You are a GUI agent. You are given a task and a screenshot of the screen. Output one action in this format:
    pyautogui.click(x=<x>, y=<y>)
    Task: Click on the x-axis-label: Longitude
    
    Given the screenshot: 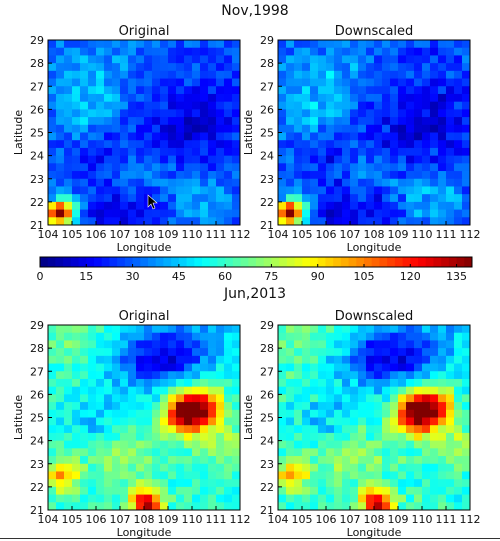 What is the action you would take?
    pyautogui.click(x=144, y=247)
    